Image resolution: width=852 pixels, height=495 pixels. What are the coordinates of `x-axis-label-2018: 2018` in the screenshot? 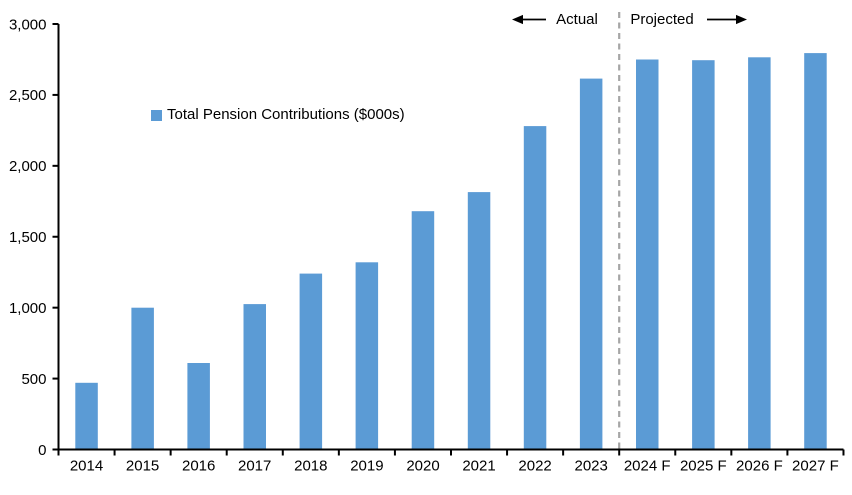 It's located at (310, 466).